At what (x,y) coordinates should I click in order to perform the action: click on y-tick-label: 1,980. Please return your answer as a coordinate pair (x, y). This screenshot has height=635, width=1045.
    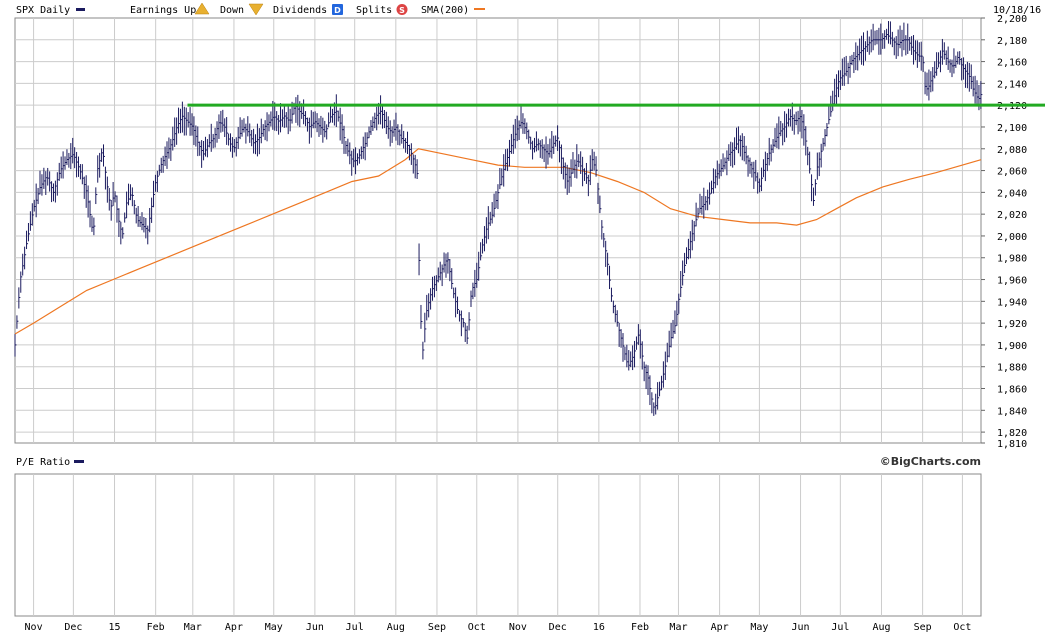
    Looking at the image, I should click on (1012, 259).